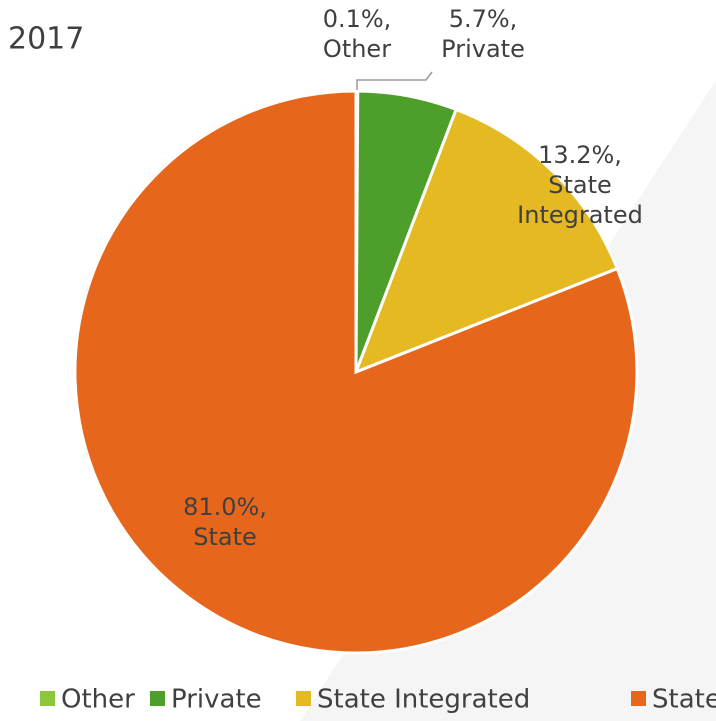 The image size is (716, 721). What do you see at coordinates (483, 34) in the screenshot?
I see `data-label: 5.7%, Private` at bounding box center [483, 34].